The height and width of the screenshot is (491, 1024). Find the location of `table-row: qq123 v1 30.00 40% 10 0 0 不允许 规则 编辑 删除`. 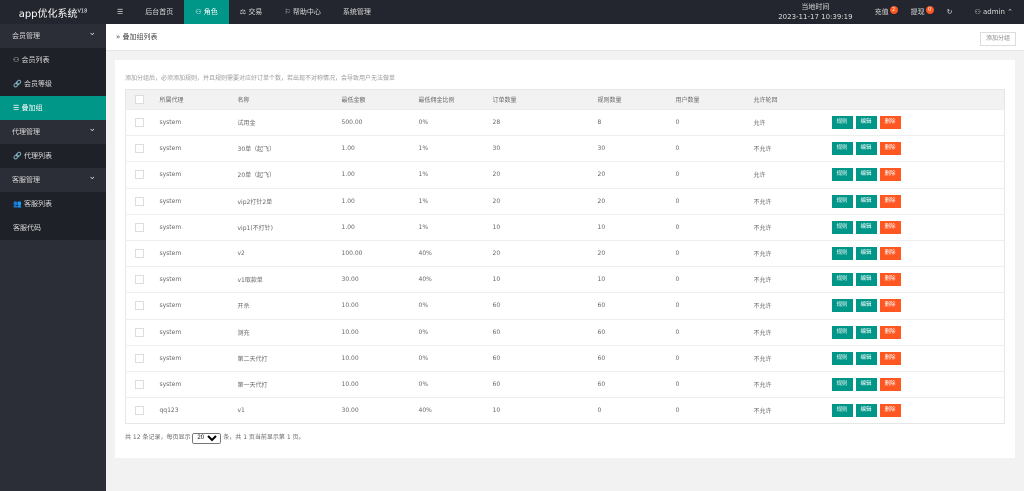

table-row: qq123 v1 30.00 40% 10 0 0 不允许 规则 编辑 删除 is located at coordinates (565, 410).